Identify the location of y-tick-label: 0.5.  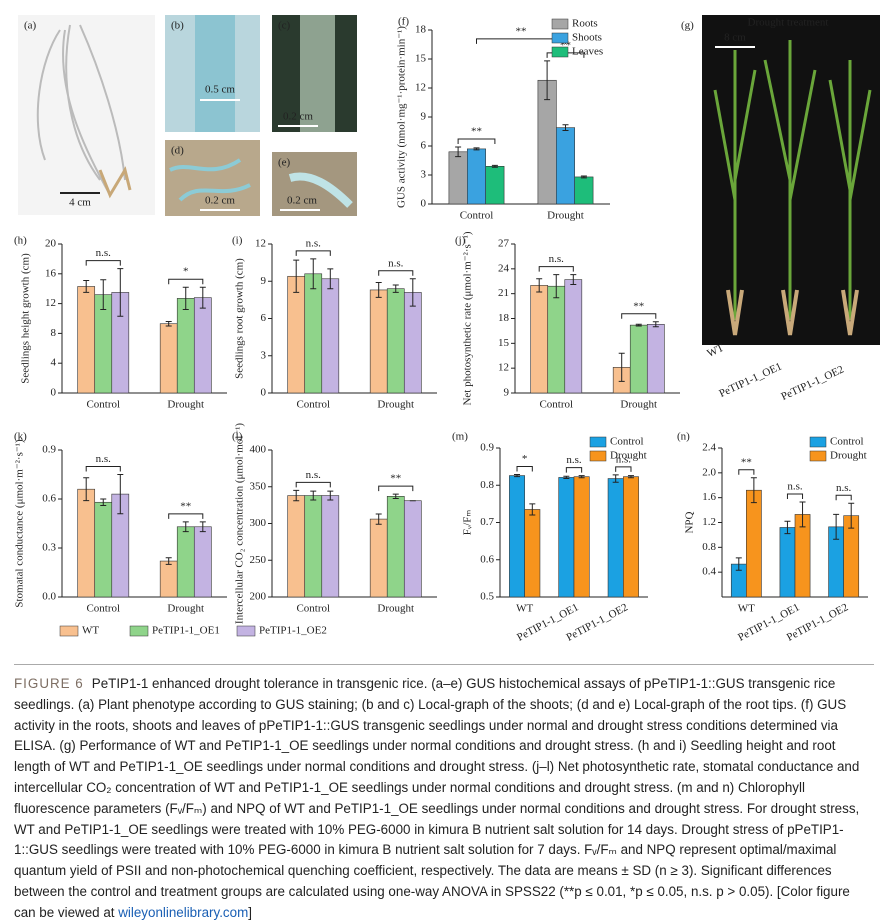
(487, 597).